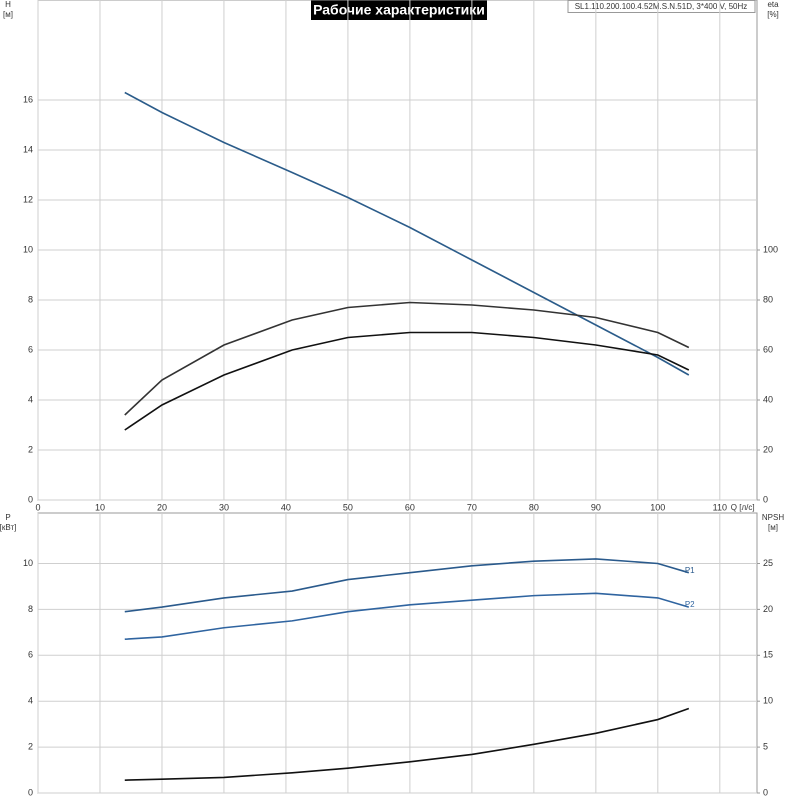 This screenshot has width=800, height=800. Describe the element at coordinates (286, 507) in the screenshot. I see `x-tick-label: 40` at that location.